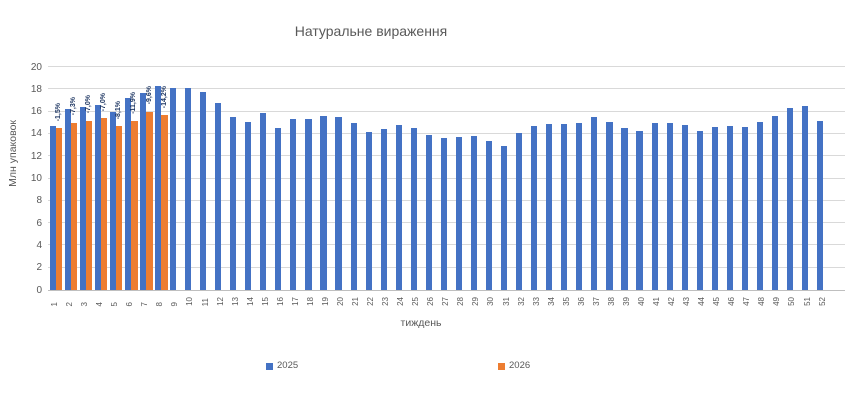  I want to click on x-label-text: 1, so click(54, 303).